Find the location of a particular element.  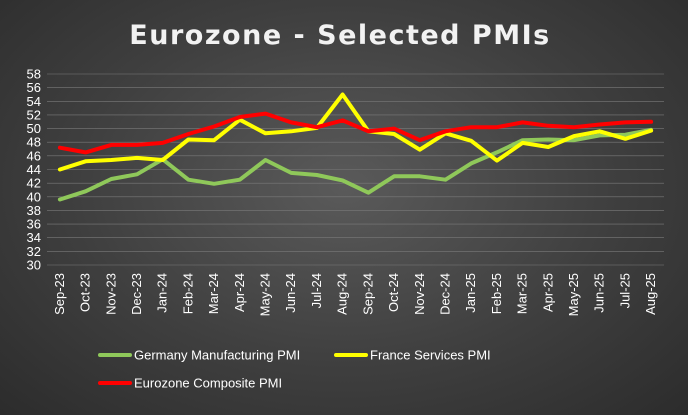

x-tick-label: Apr-24 is located at coordinates (239, 292).